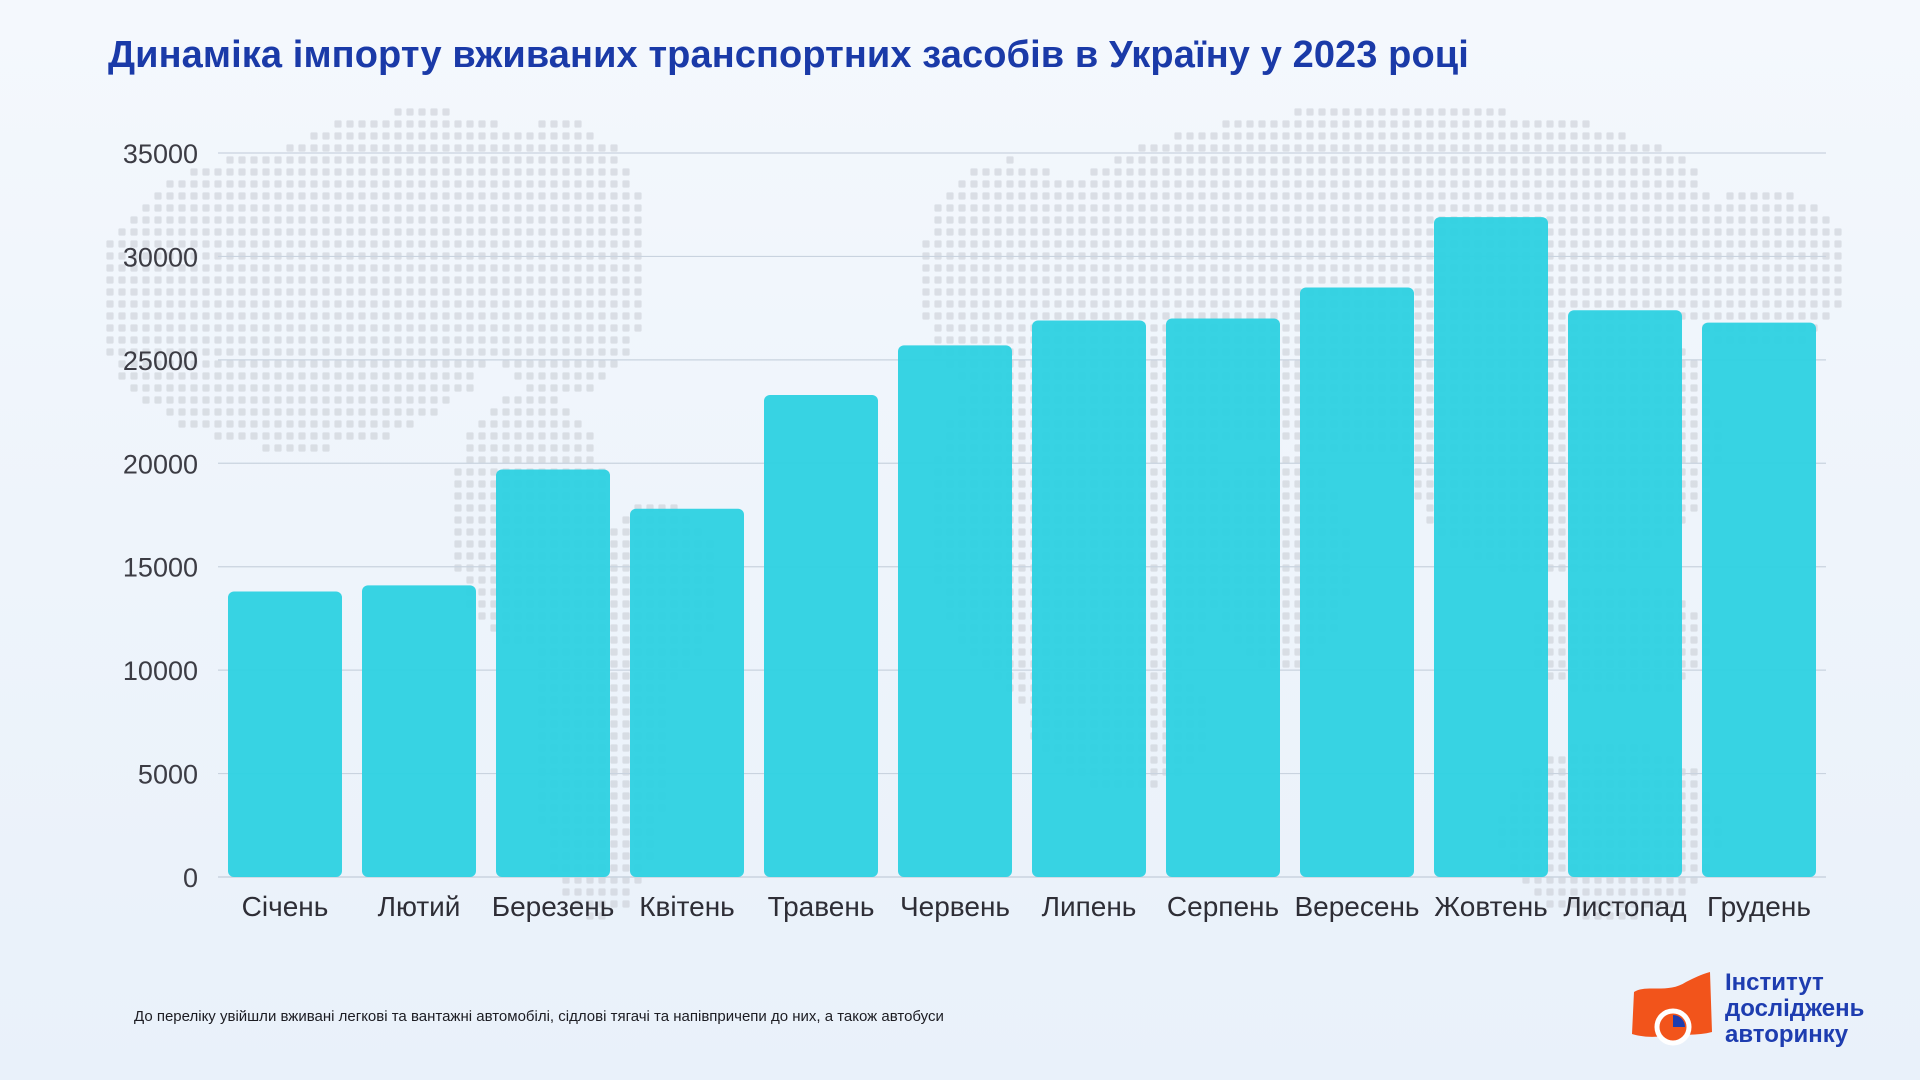 The height and width of the screenshot is (1080, 1920). What do you see at coordinates (553, 906) in the screenshot?
I see `x-tick-label: Березень` at bounding box center [553, 906].